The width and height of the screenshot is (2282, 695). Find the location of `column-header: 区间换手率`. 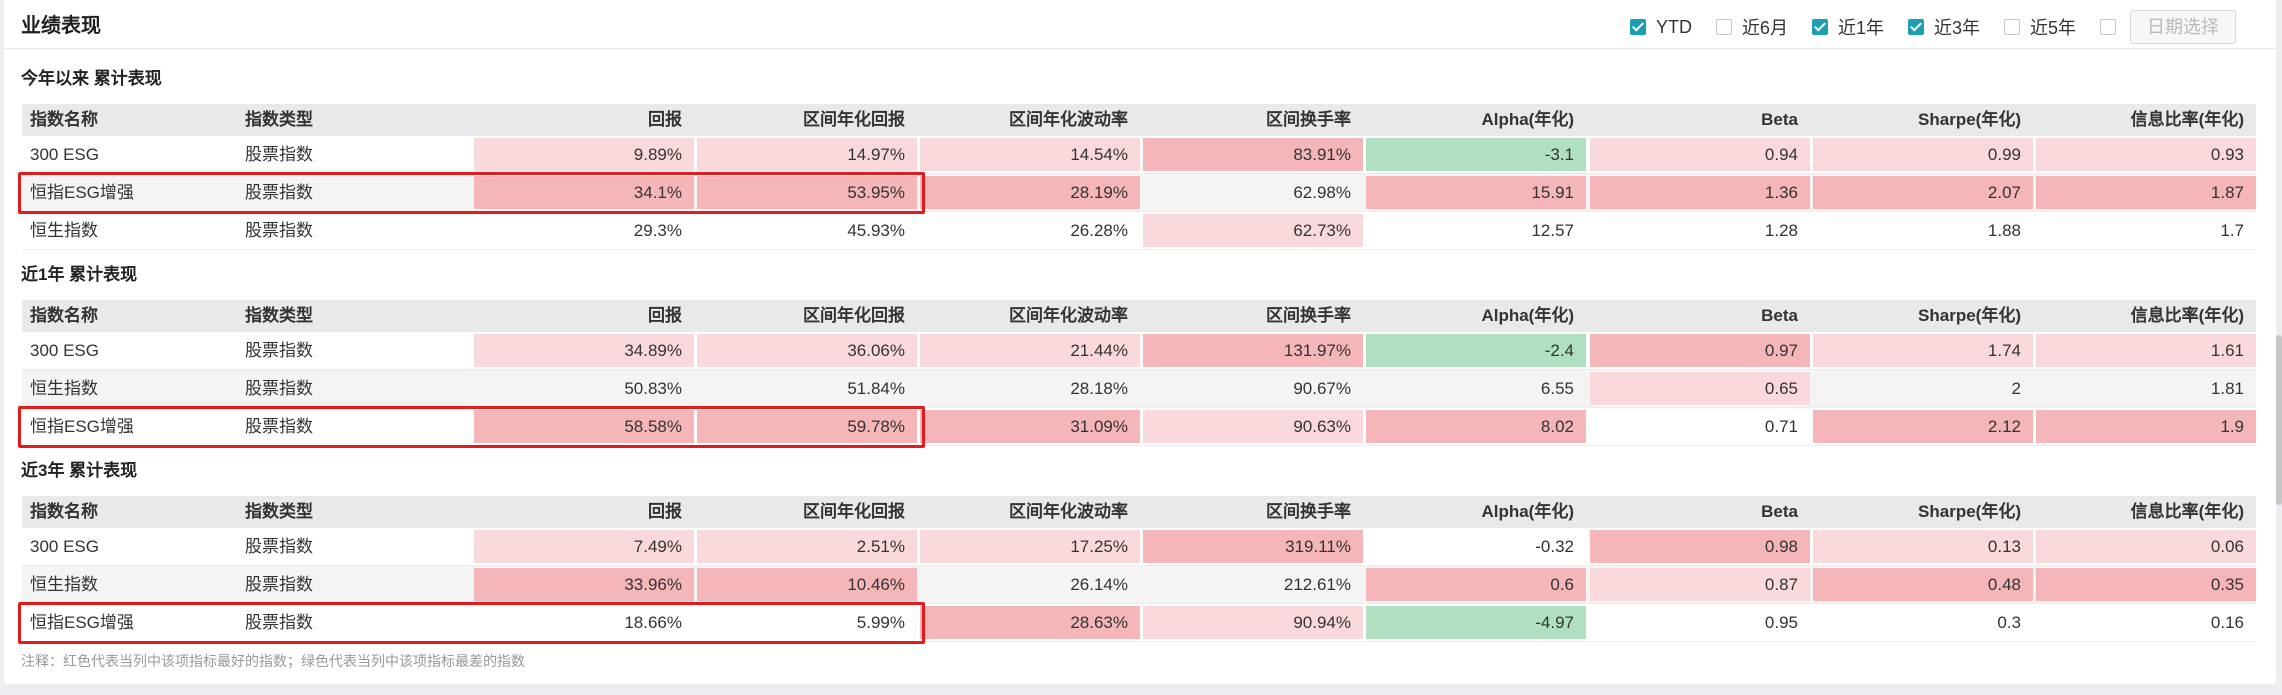

column-header: 区间换手率 is located at coordinates (1308, 119).